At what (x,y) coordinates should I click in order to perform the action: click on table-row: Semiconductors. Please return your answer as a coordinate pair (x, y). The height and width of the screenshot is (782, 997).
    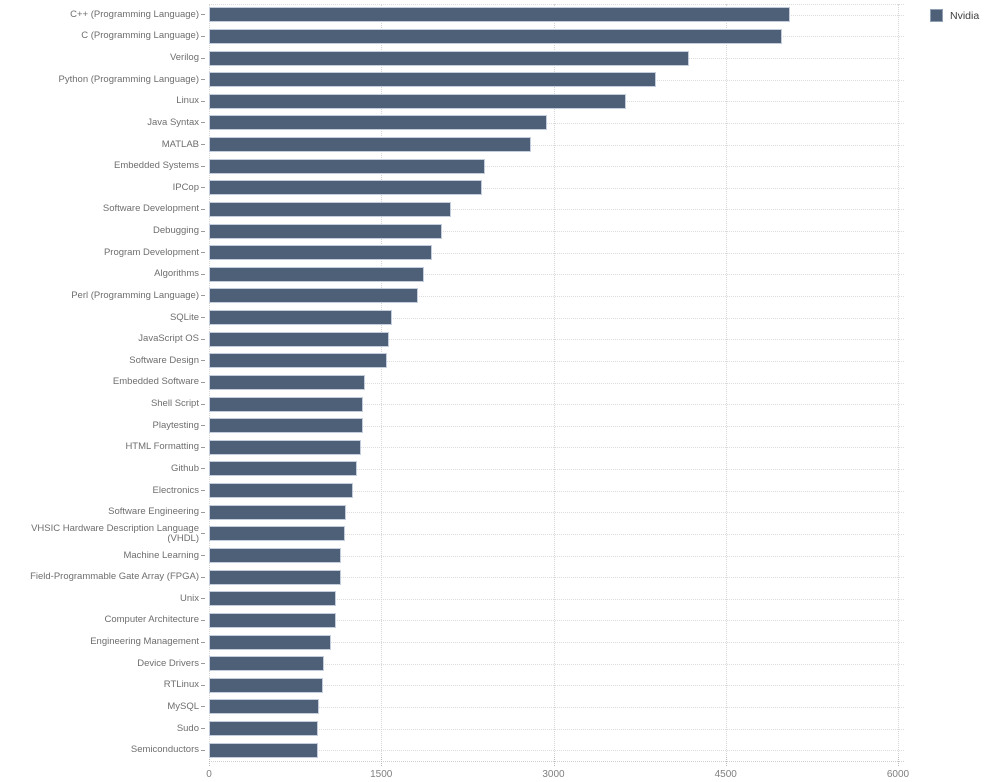
    Looking at the image, I should click on (498, 750).